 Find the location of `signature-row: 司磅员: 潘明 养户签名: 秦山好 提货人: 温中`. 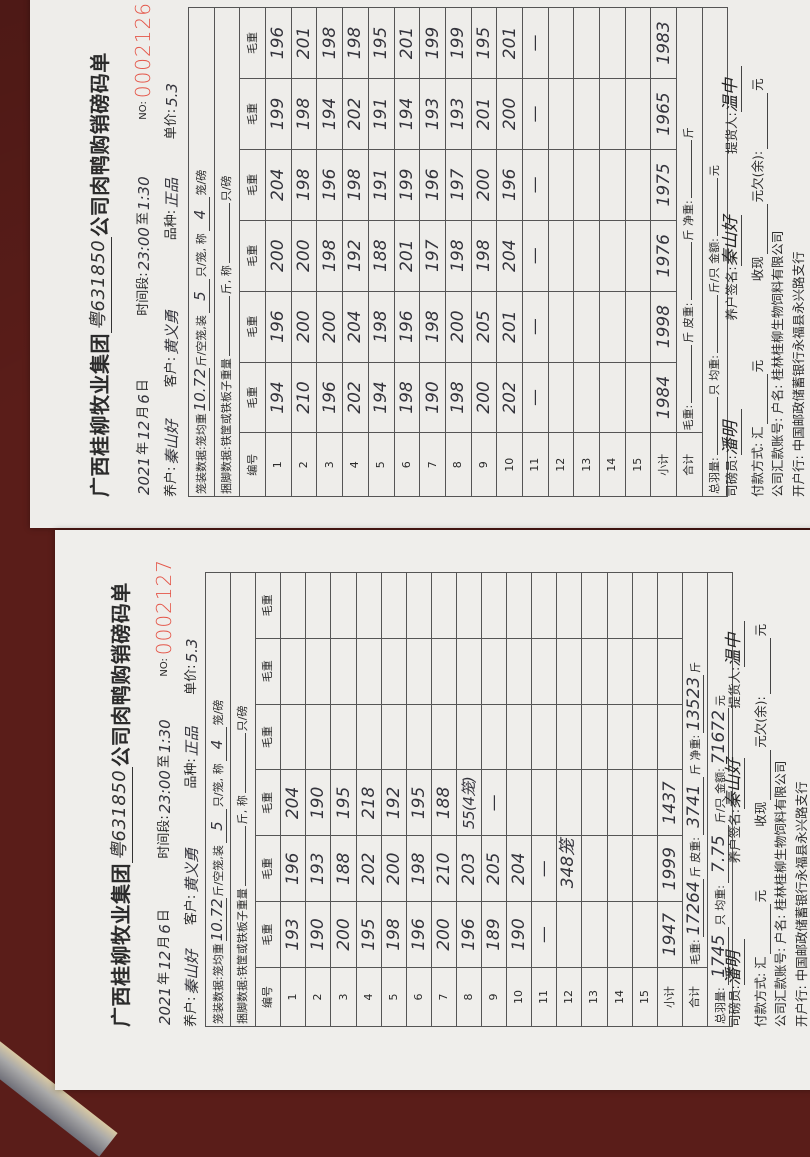

signature-row: 司磅员: 潘明 养户签名: 秦山好 提货人: 温中 is located at coordinates (730, 252).